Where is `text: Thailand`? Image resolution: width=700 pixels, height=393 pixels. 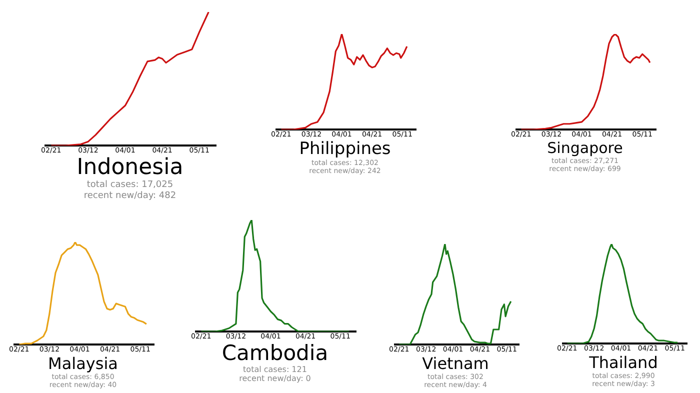
text: Thailand is located at coordinates (623, 362).